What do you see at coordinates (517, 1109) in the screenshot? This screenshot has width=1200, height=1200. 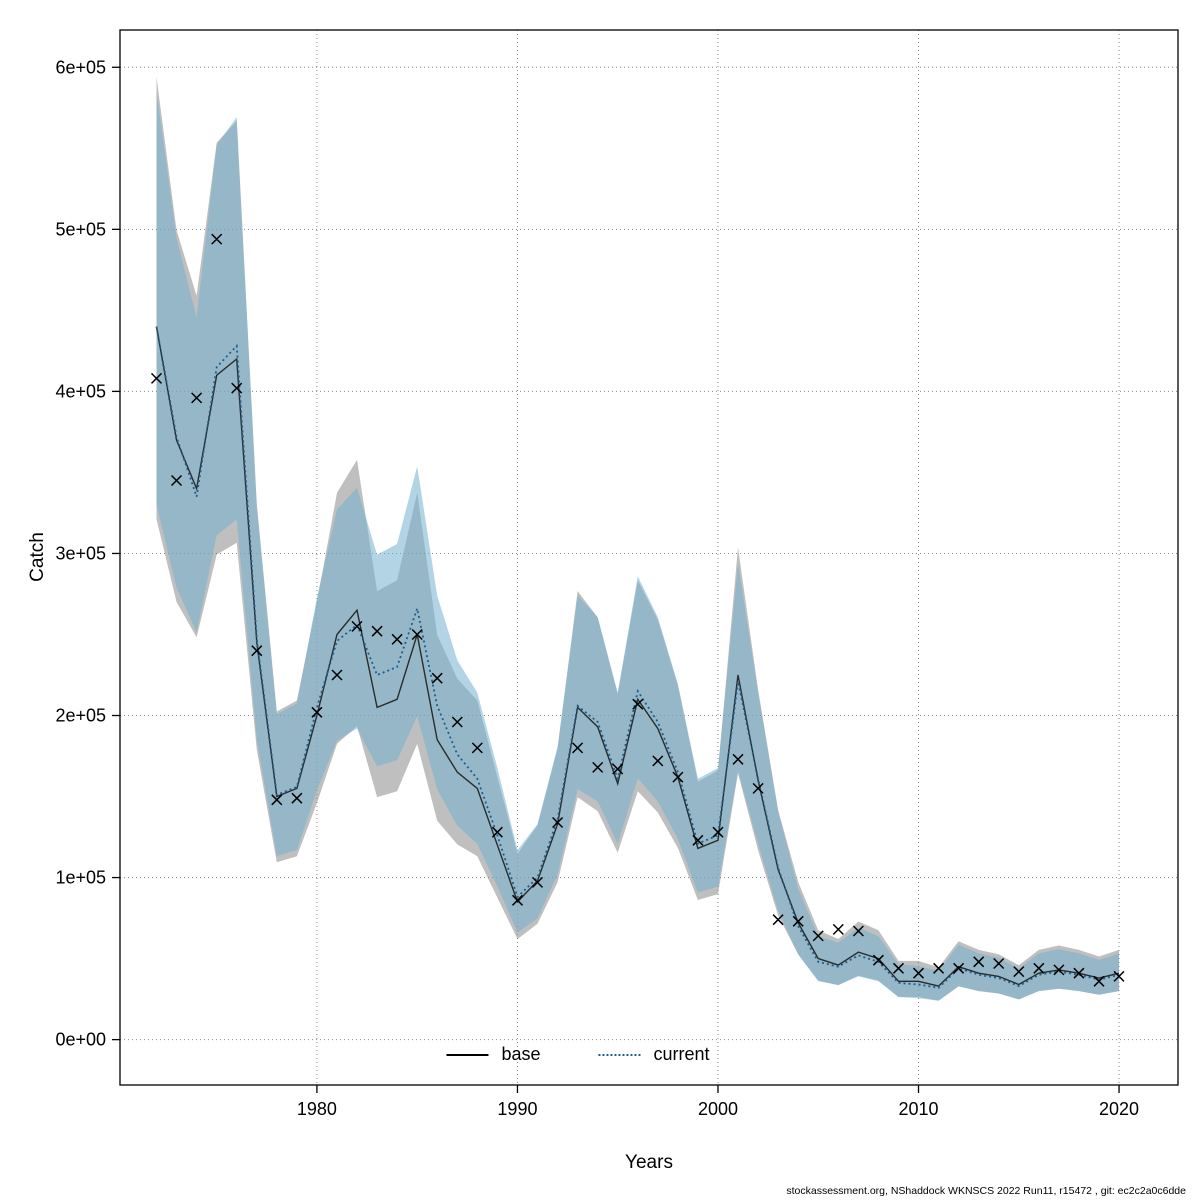 I see `x-tick-label: 1990` at bounding box center [517, 1109].